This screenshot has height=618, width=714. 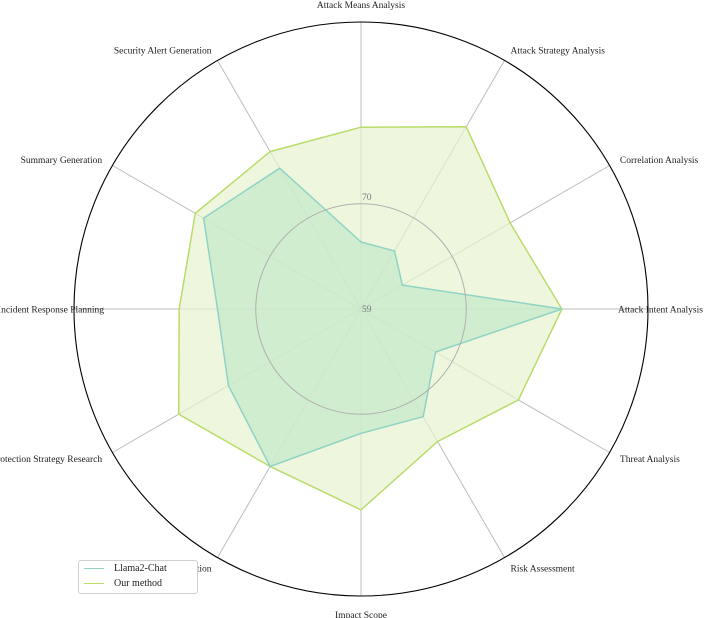 What do you see at coordinates (558, 52) in the screenshot?
I see `axis-label-attack-strategy-analysis: Attack Strategy Analysis` at bounding box center [558, 52].